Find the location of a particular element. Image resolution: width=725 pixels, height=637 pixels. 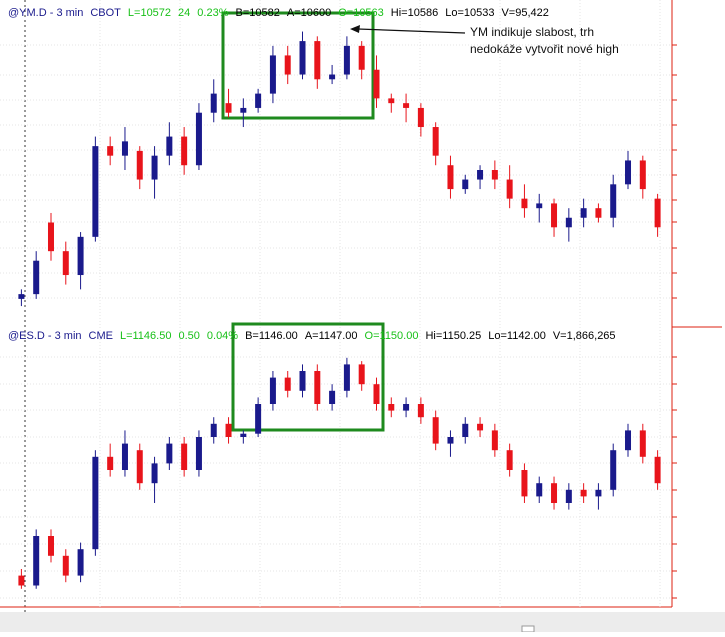

highlight-box is located at coordinates (308, 377).